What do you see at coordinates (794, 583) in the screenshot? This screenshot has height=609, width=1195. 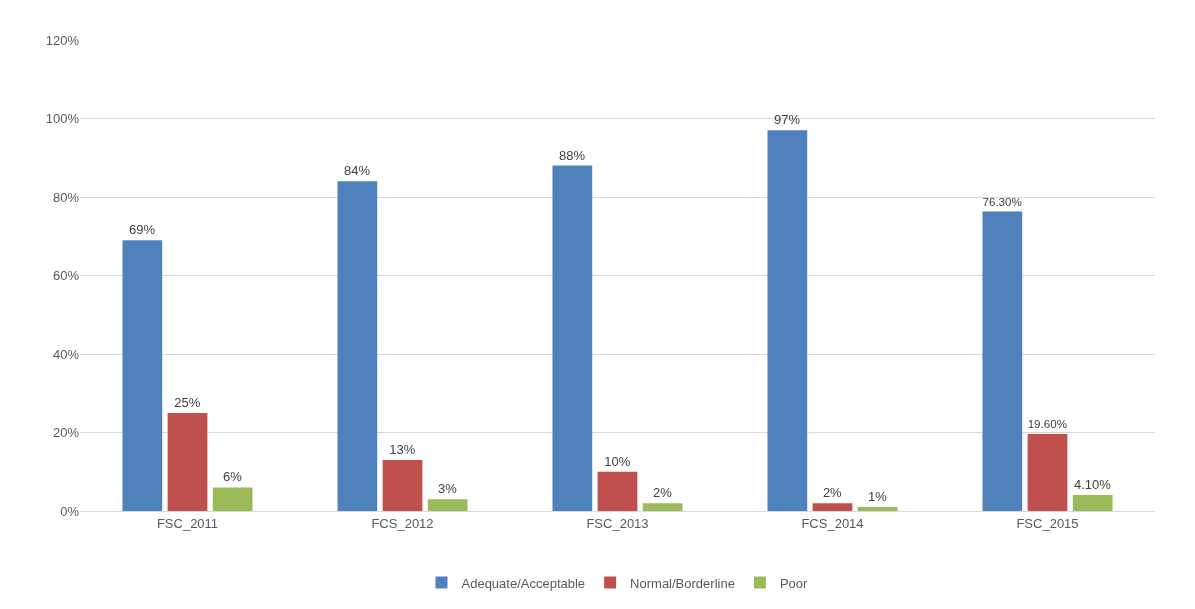 I see `legend-label: Poor` at bounding box center [794, 583].